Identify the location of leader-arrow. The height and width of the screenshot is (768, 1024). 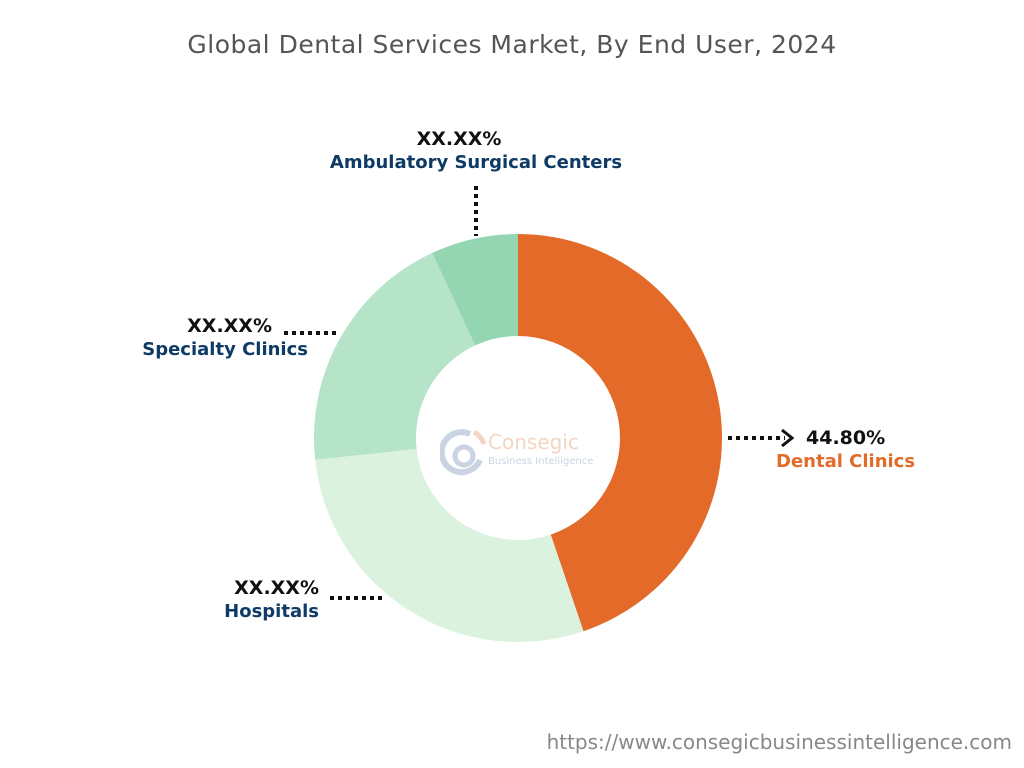
(788, 438).